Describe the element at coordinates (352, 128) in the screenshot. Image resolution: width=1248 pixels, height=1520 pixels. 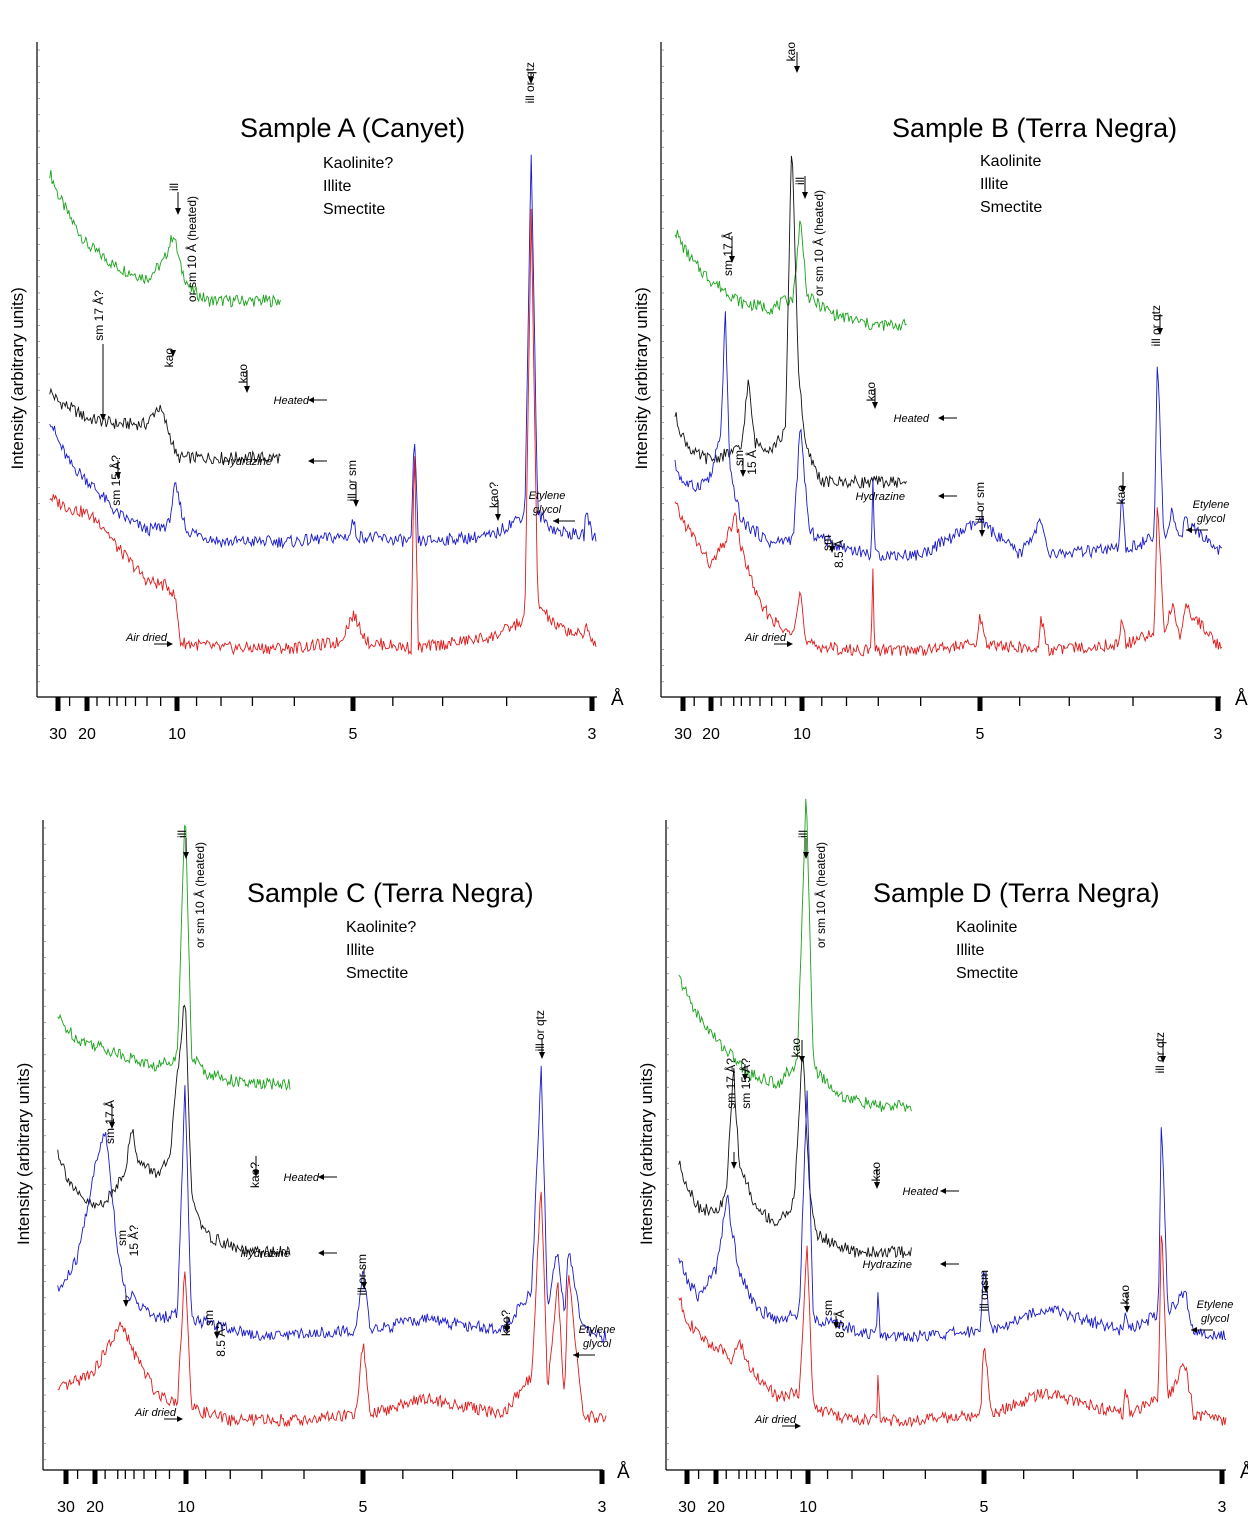
I see `chart-title: Sample A (Canyet)` at that location.